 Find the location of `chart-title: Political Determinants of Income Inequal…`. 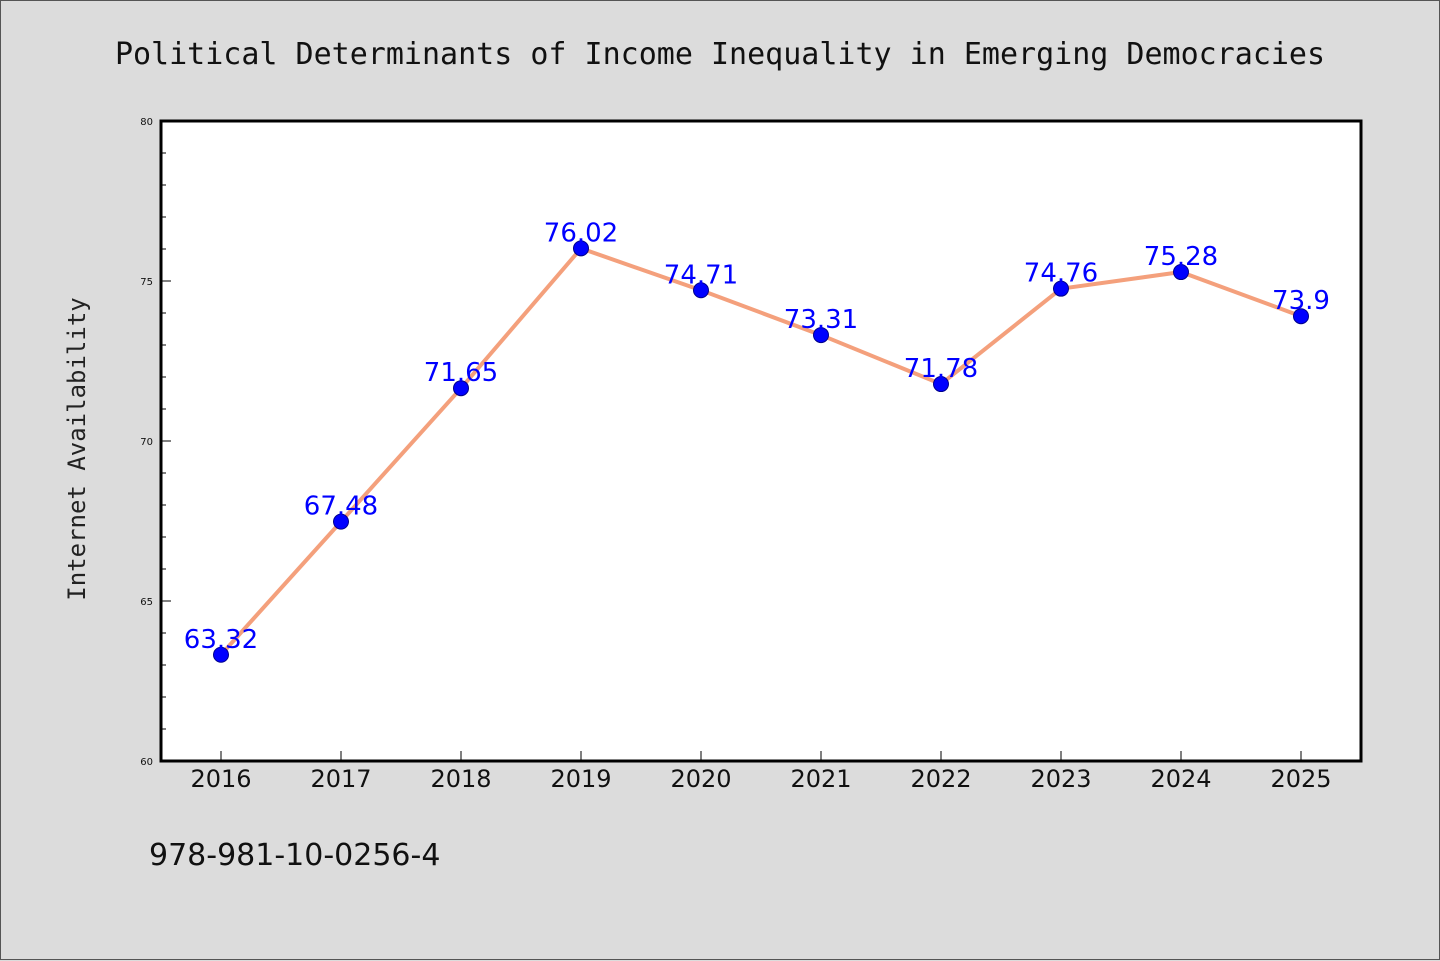

chart-title: Political Determinants of Income Inequal… is located at coordinates (720, 54).